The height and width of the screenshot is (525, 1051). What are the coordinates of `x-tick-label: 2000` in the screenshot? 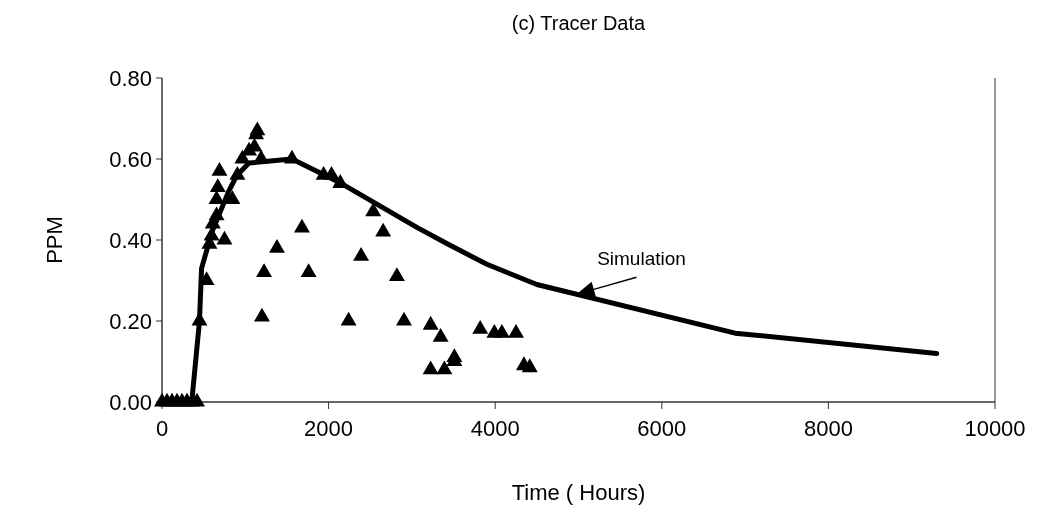 It's located at (329, 428).